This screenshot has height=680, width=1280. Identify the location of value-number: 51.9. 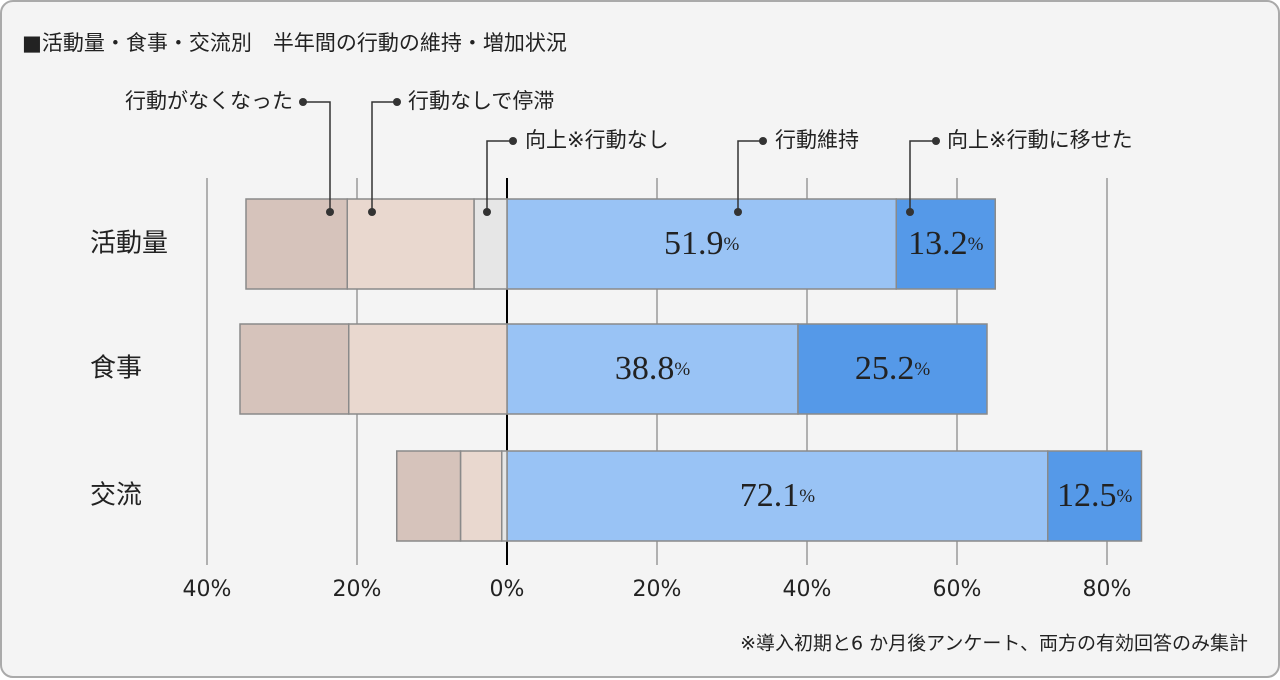
(694, 243).